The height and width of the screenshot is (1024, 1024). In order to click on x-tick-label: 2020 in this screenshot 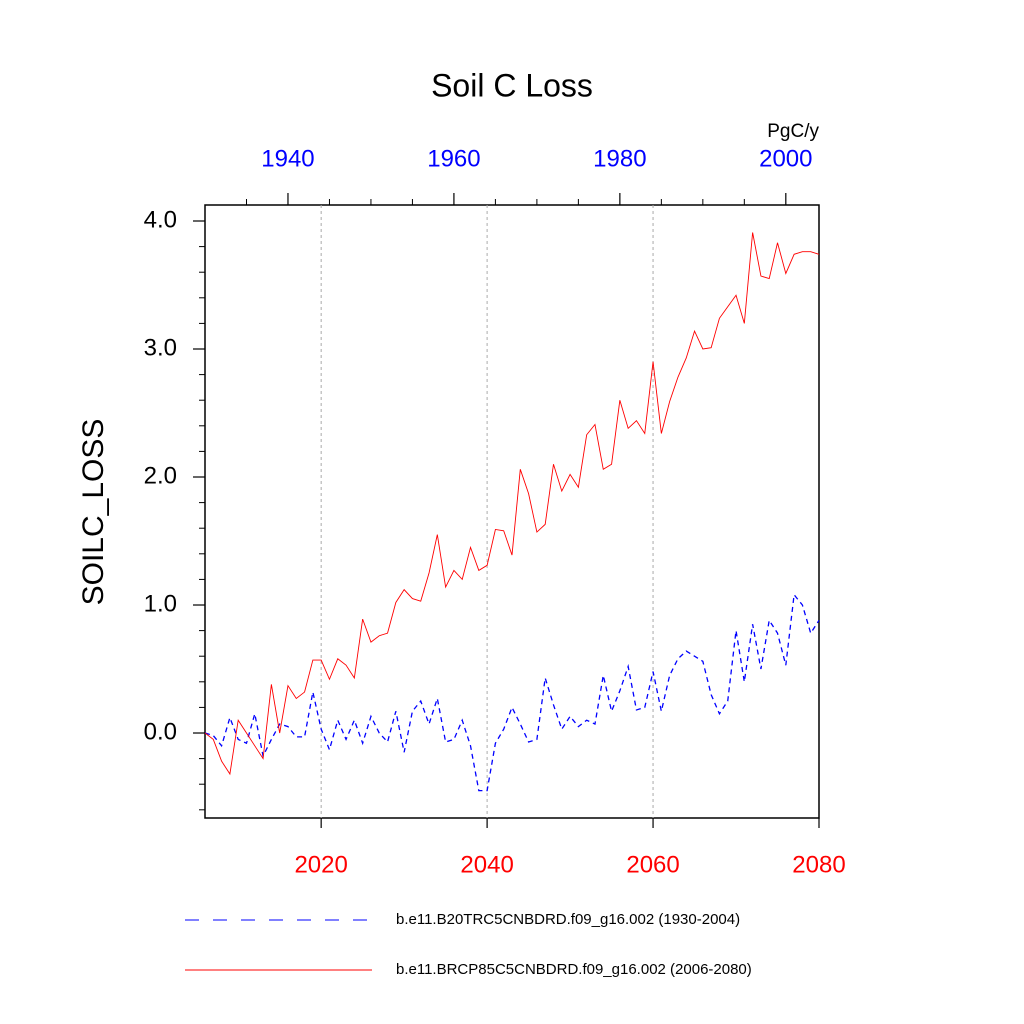, I will do `click(320, 864)`.